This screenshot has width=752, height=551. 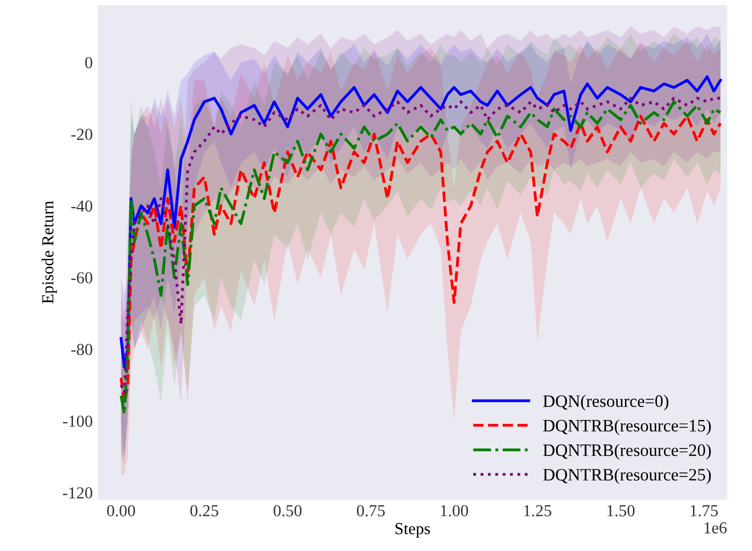 What do you see at coordinates (704, 510) in the screenshot?
I see `x-tick-label: 1.75` at bounding box center [704, 510].